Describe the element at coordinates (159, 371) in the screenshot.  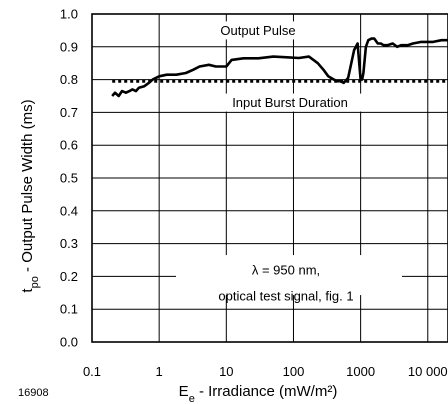
I see `x-tick-label: 1` at that location.